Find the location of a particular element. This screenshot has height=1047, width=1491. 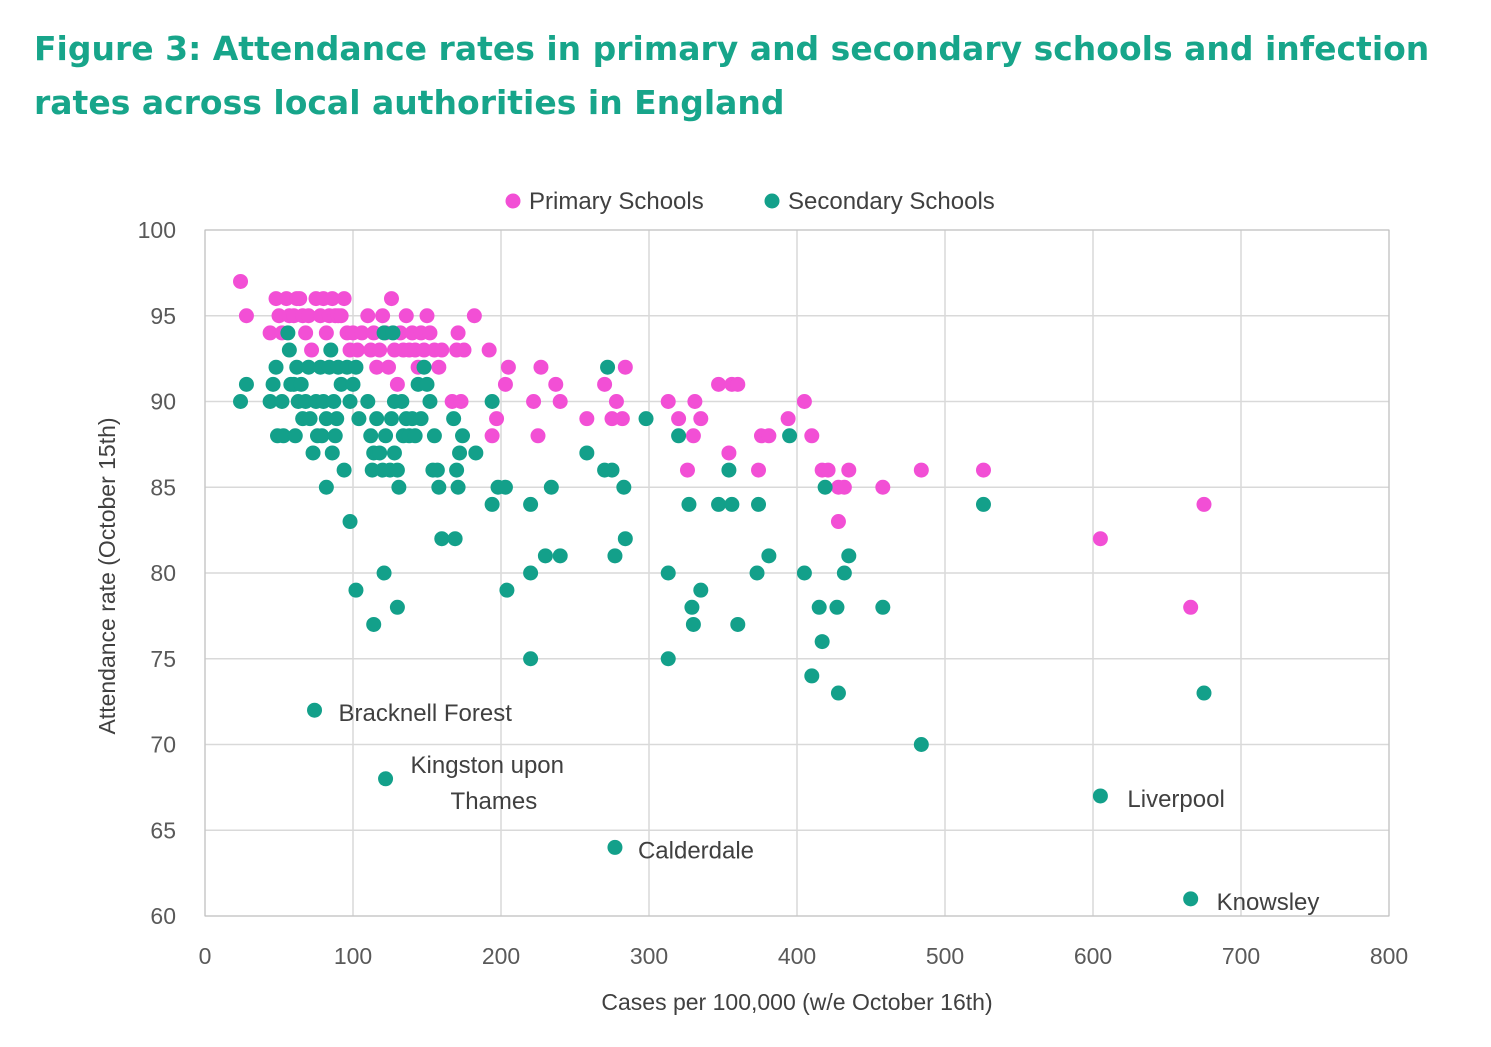

y-tick-label: 90 is located at coordinates (163, 402).